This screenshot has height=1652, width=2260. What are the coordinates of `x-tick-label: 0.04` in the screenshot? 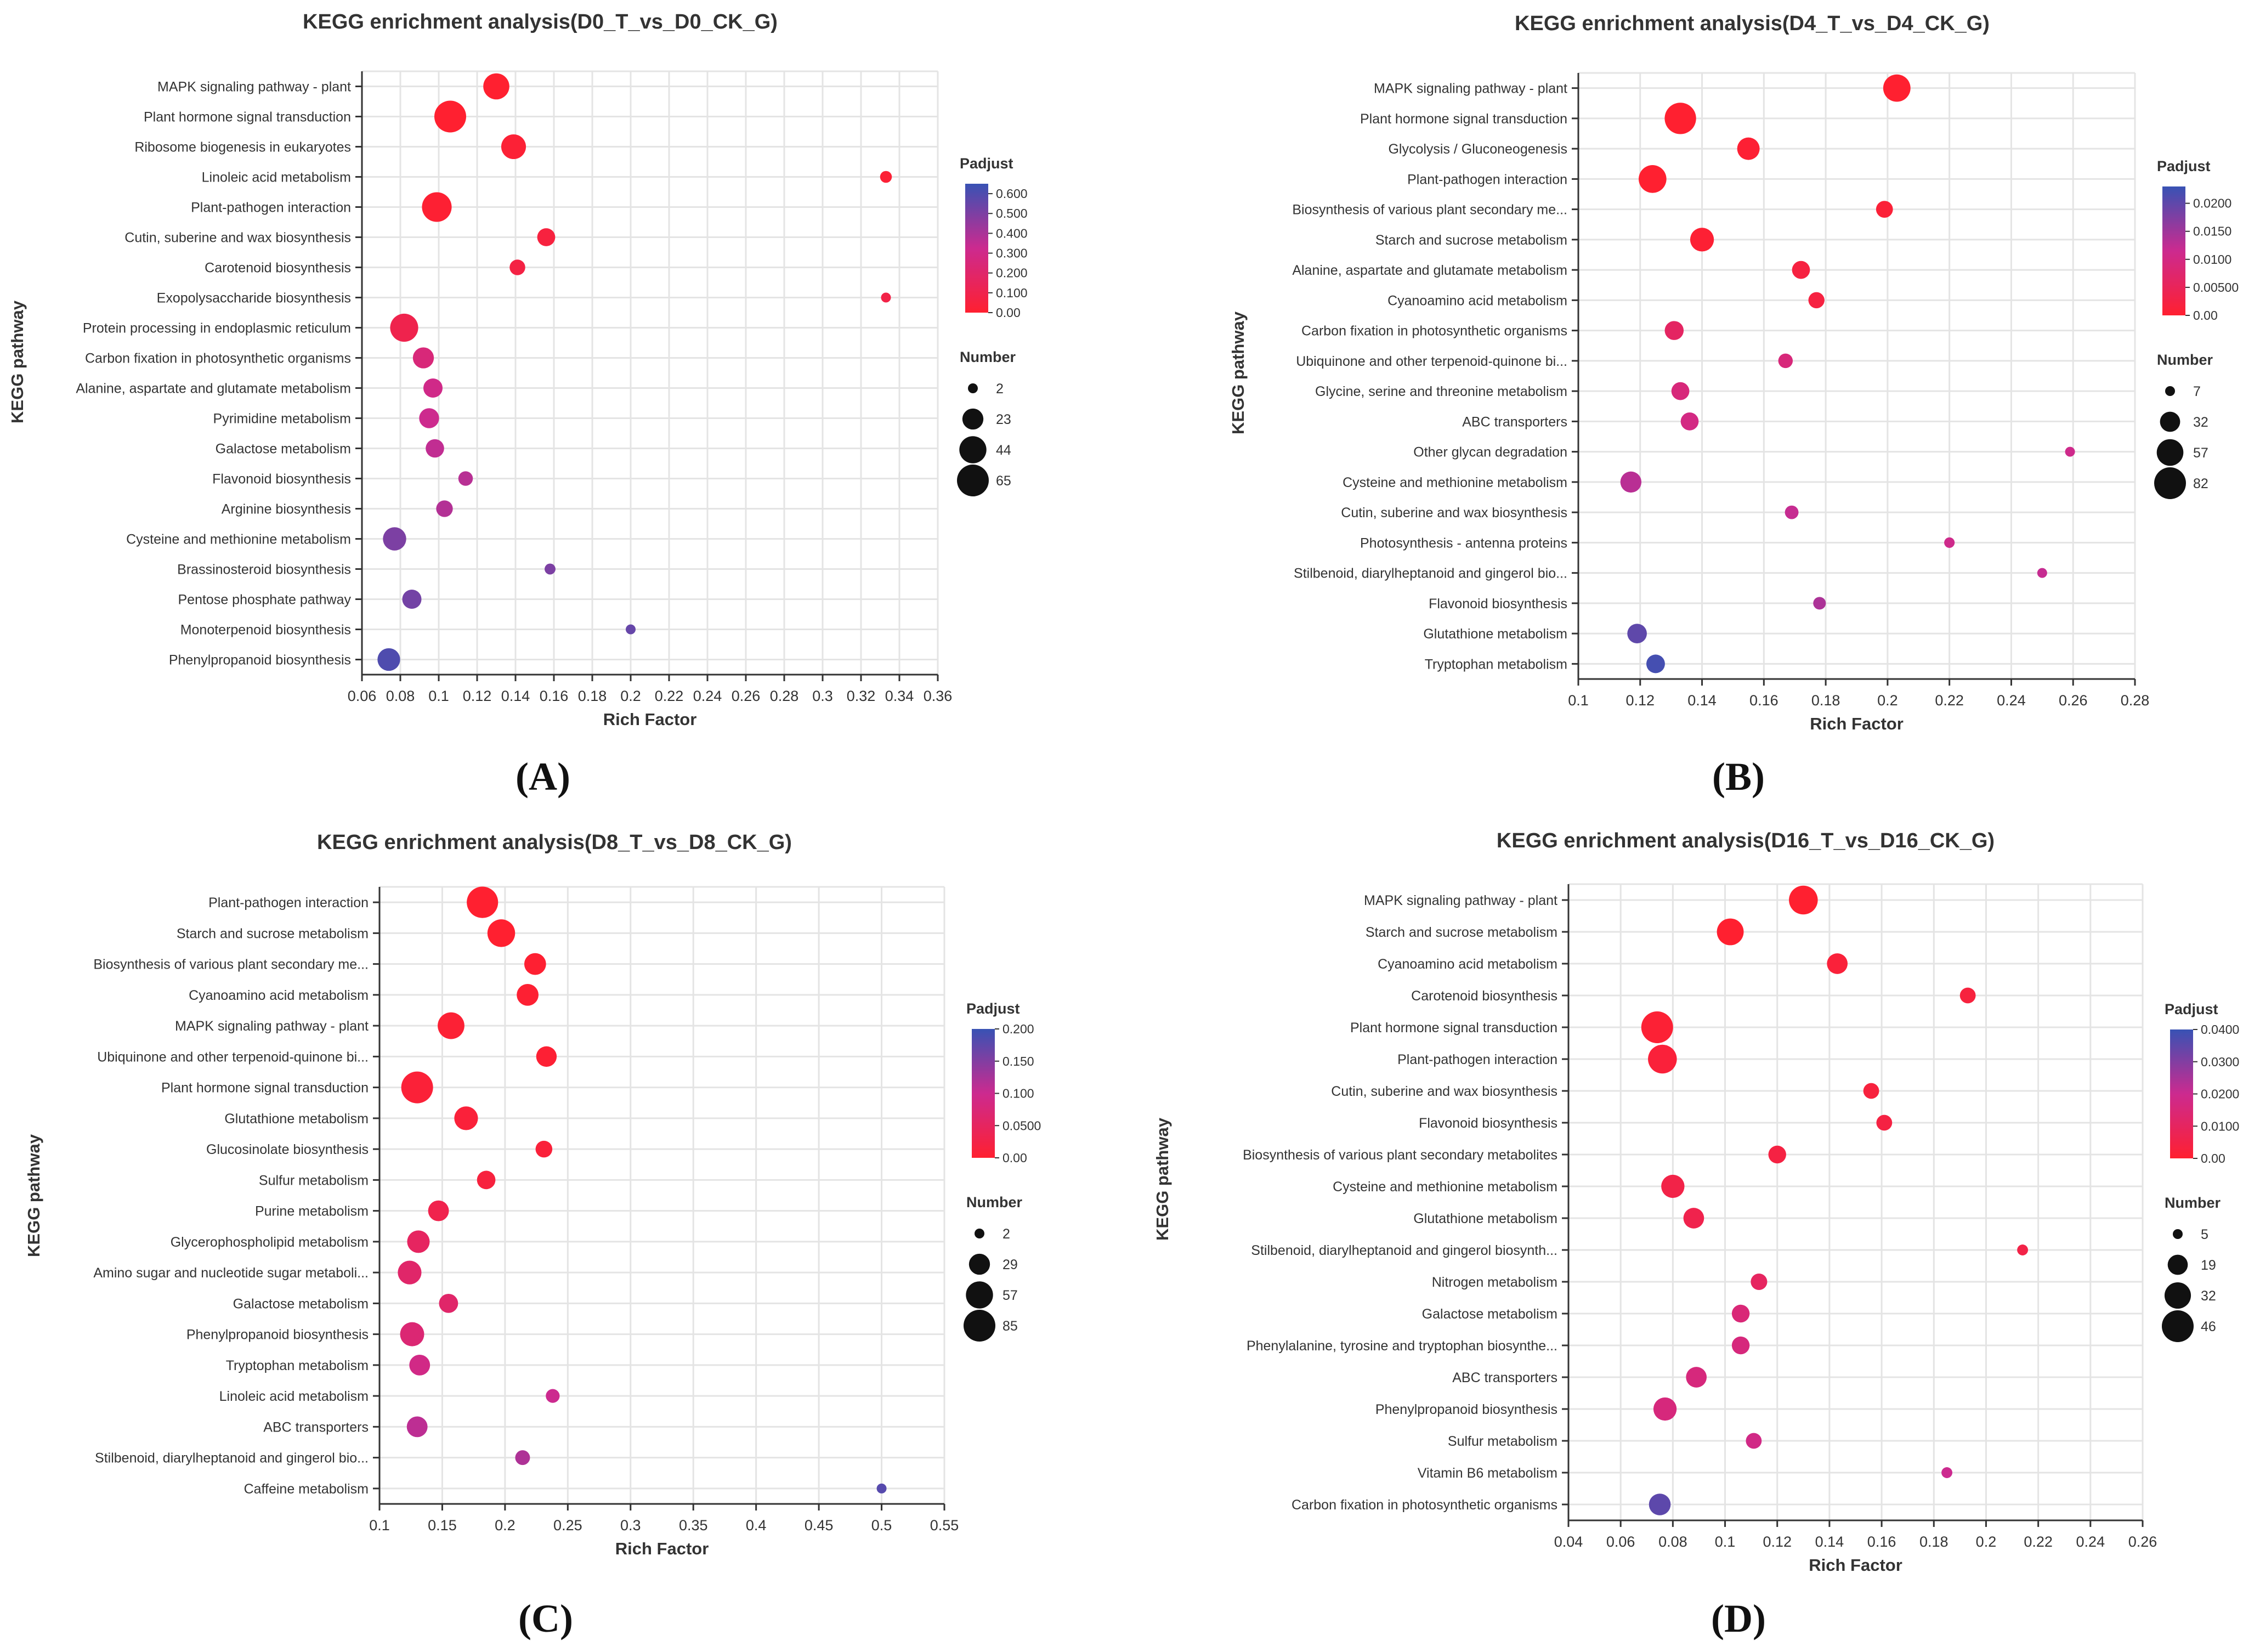 It's located at (1568, 1542).